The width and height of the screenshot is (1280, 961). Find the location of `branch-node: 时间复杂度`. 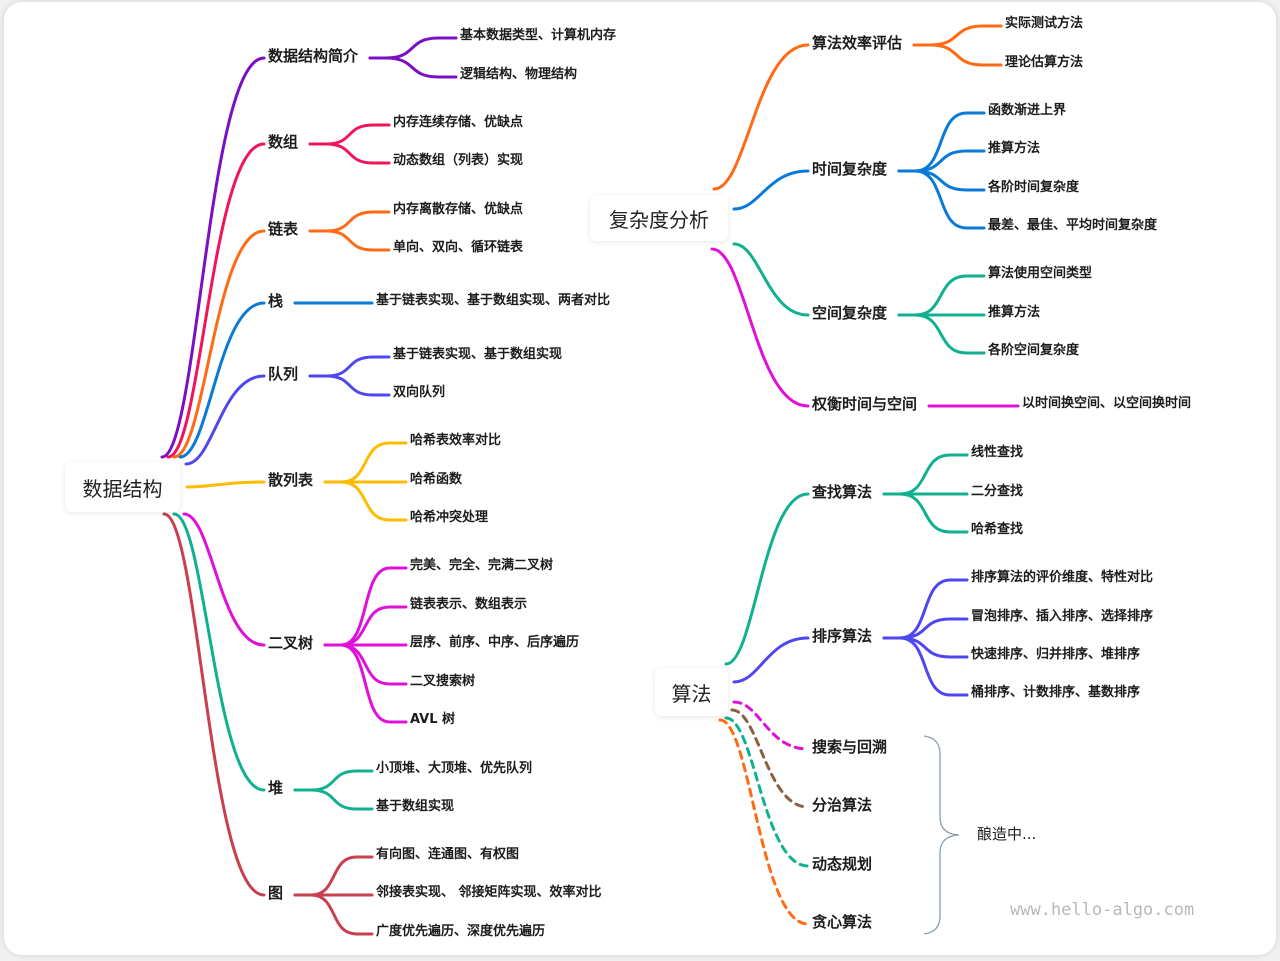

branch-node: 时间复杂度 is located at coordinates (850, 169).